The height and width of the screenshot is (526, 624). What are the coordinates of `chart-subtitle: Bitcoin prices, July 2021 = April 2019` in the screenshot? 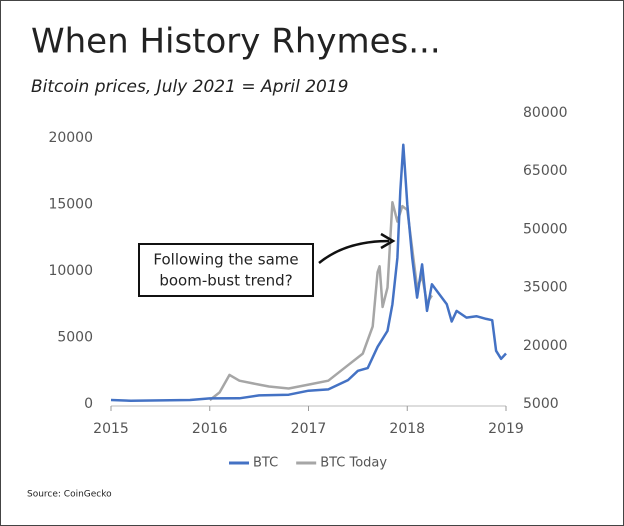 It's located at (190, 87).